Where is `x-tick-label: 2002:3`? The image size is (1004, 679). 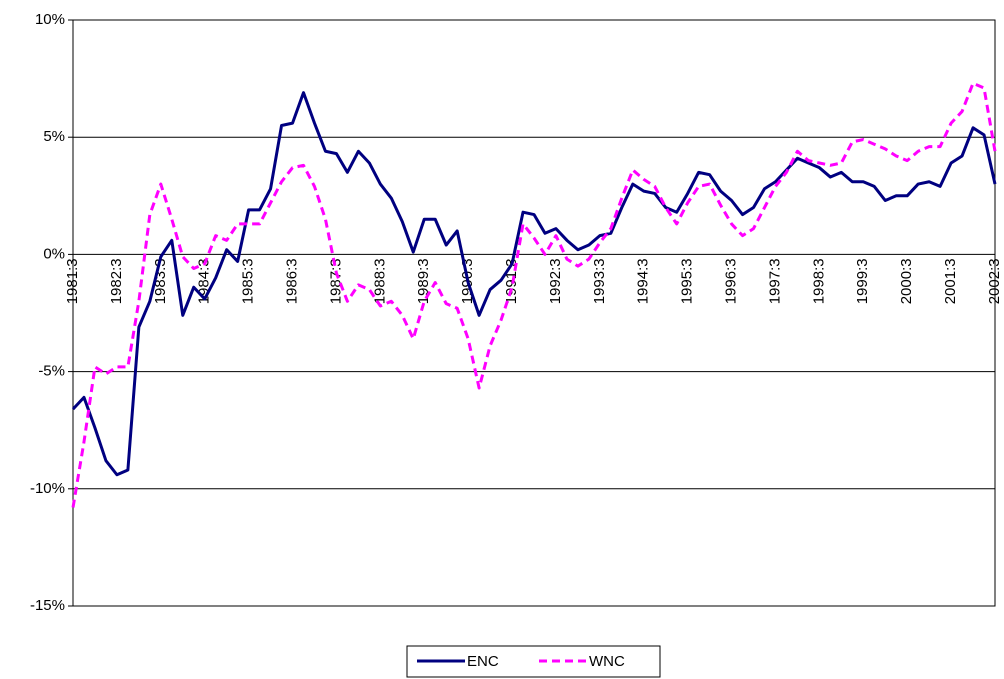
x-tick-label: 2002:3 is located at coordinates (994, 281).